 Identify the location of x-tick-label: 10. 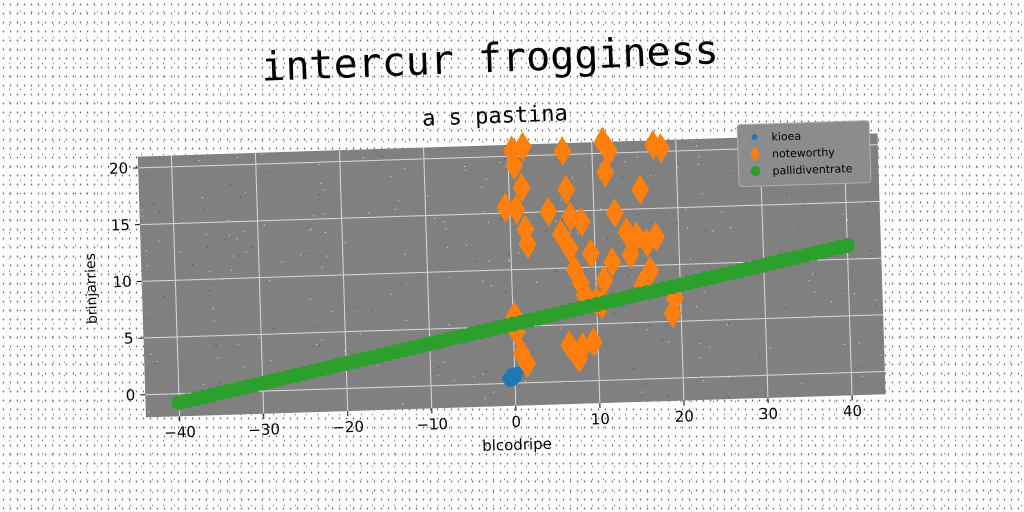
(601, 419).